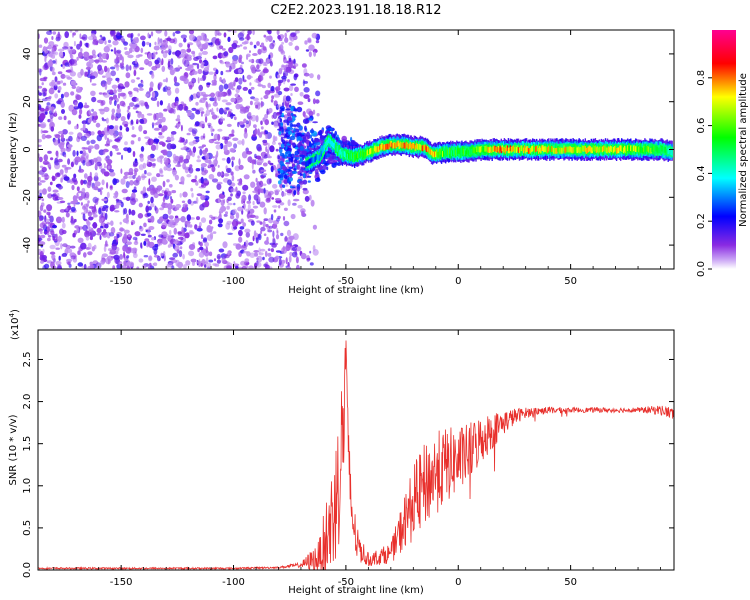 The image size is (750, 600). I want to click on colorbar-label: Normalized spectral amplitude, so click(743, 150).